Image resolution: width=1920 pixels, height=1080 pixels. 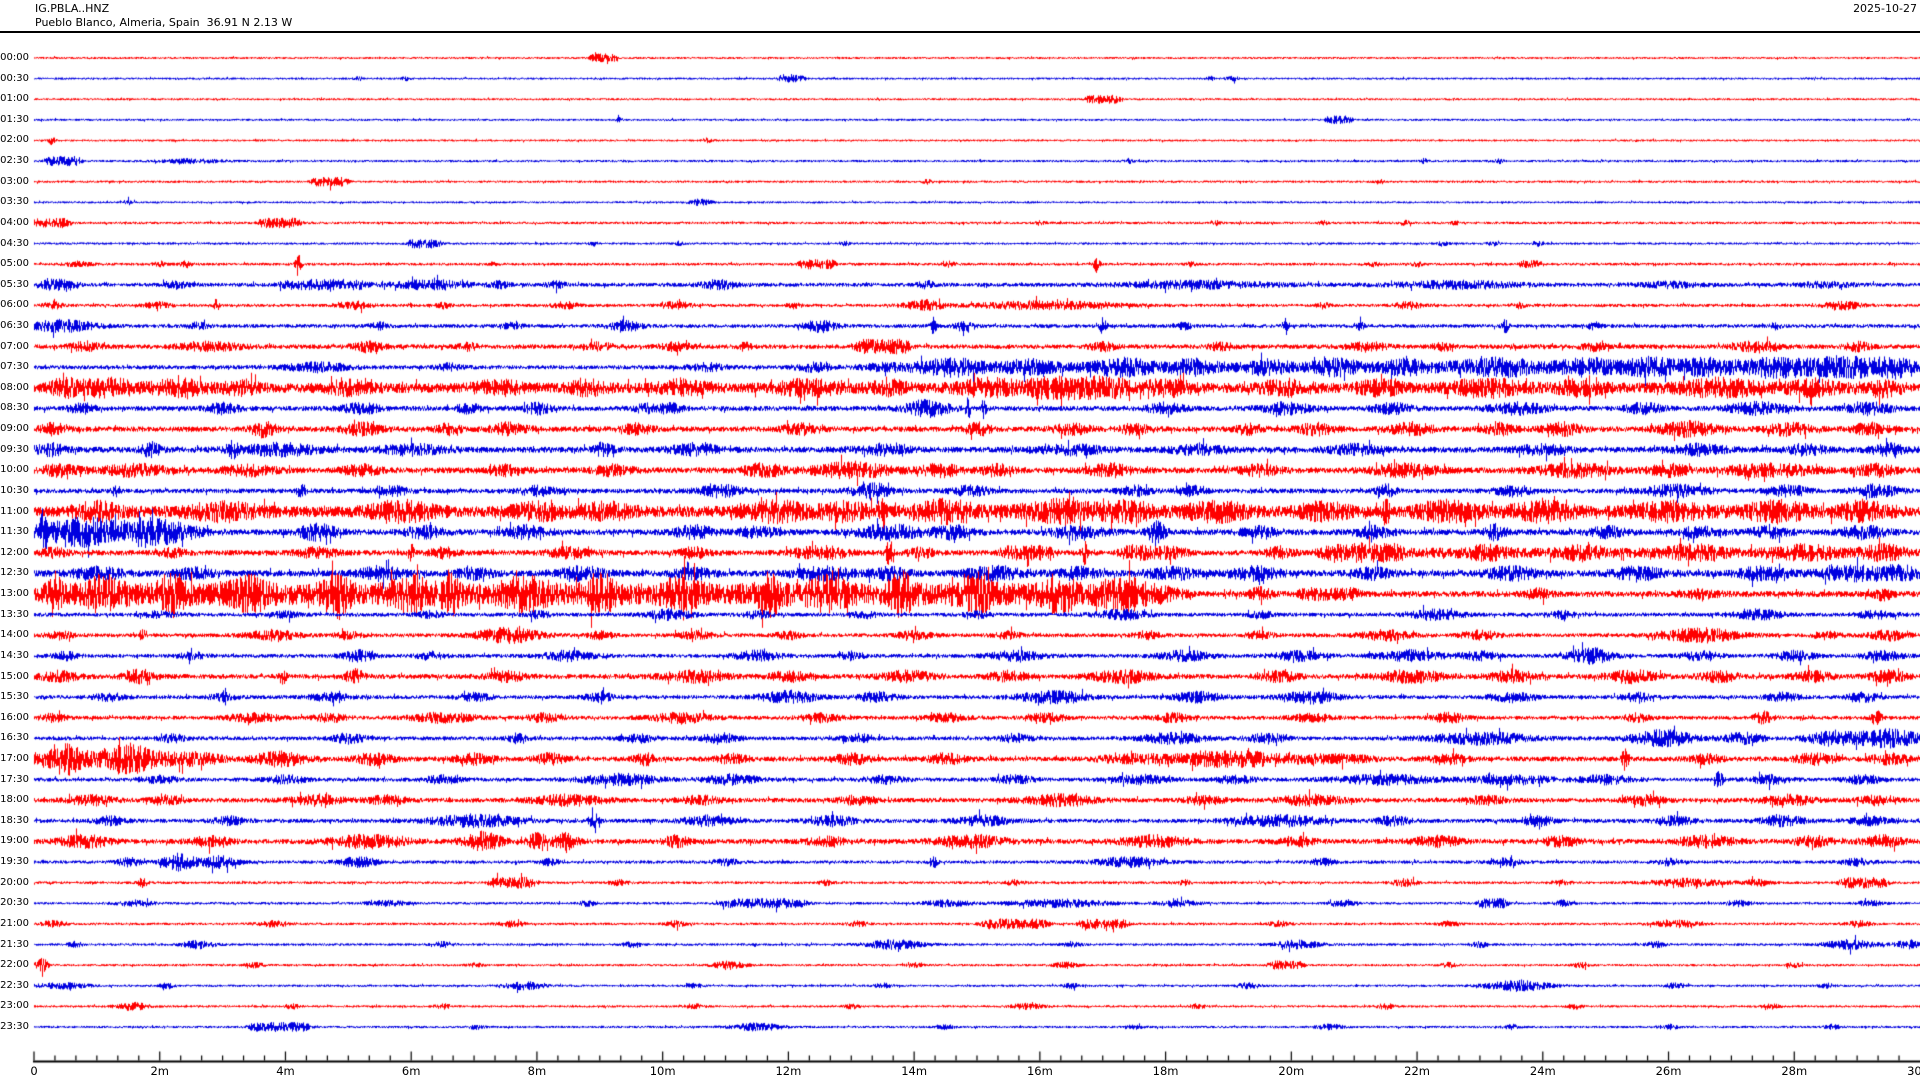 I want to click on row-time-label: 00:00, so click(x=14, y=57).